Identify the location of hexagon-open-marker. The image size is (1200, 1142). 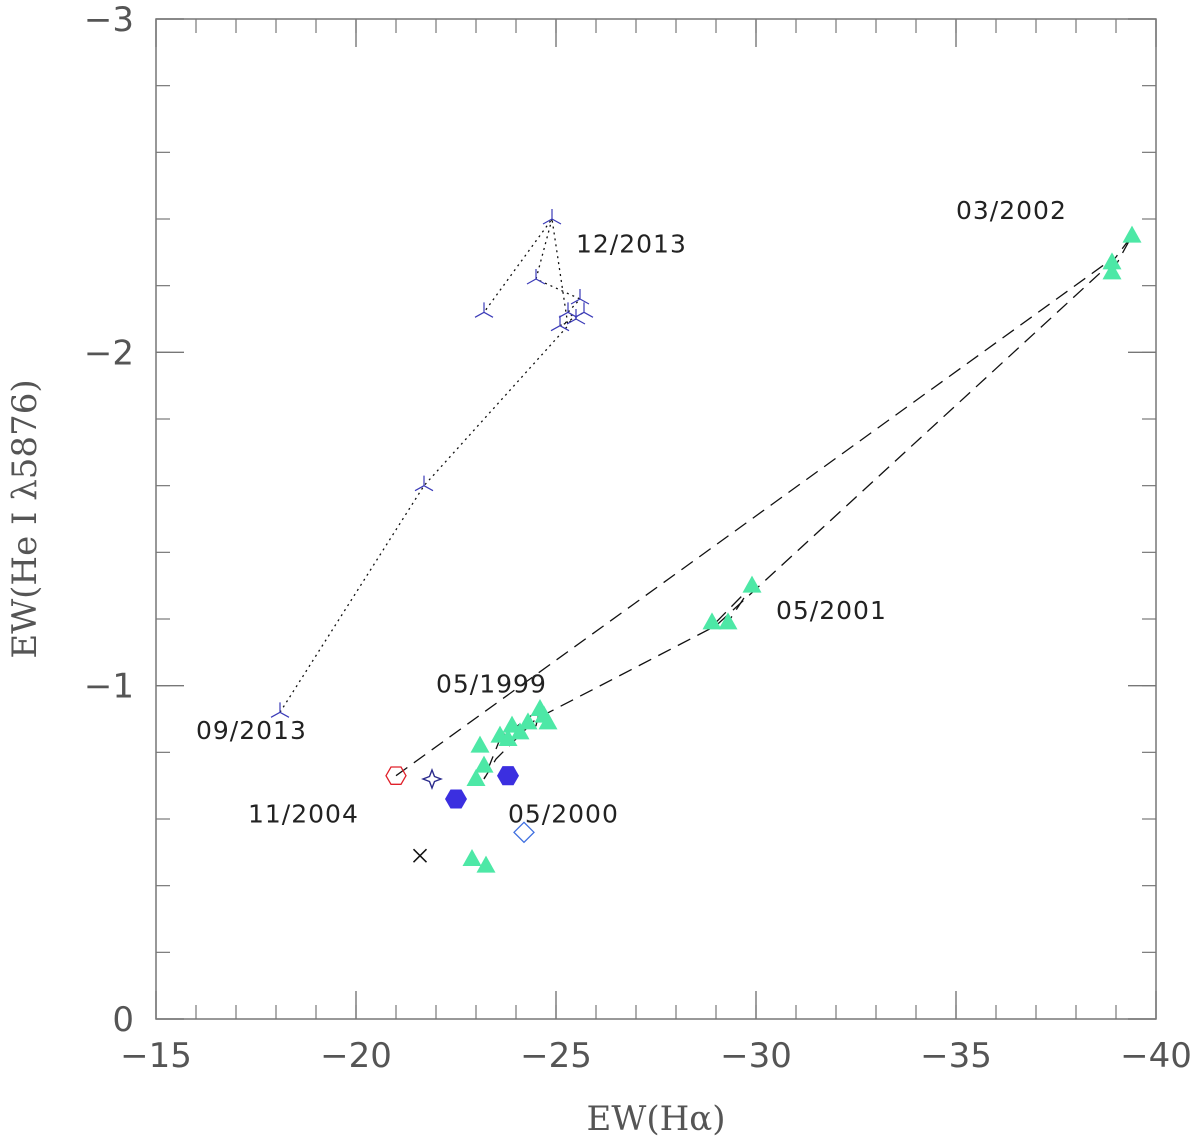
(396, 775).